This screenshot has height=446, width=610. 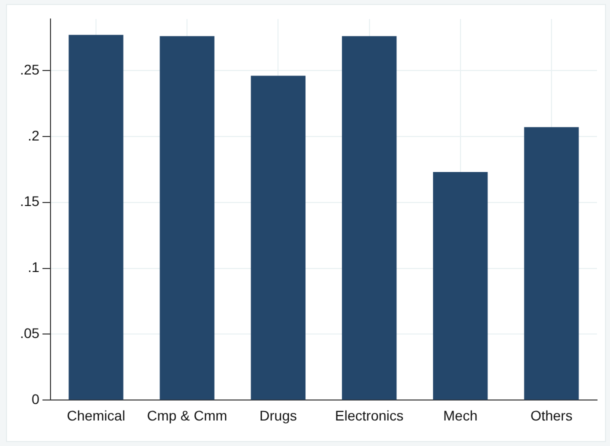 What do you see at coordinates (34, 267) in the screenshot?
I see `y-tick-label: .1` at bounding box center [34, 267].